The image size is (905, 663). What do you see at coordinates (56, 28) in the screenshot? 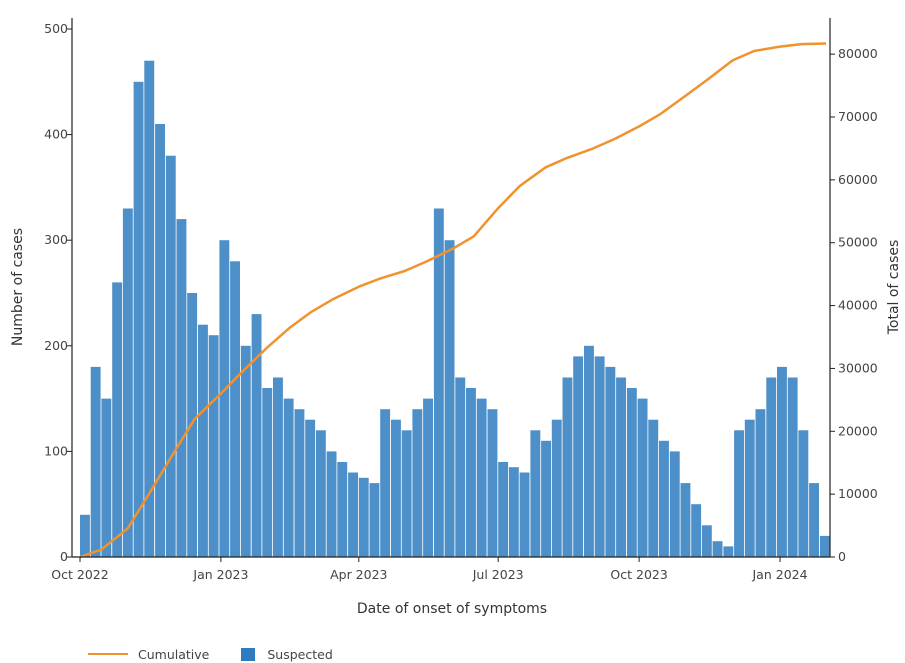
I see `left-tick-label: 500` at bounding box center [56, 28].